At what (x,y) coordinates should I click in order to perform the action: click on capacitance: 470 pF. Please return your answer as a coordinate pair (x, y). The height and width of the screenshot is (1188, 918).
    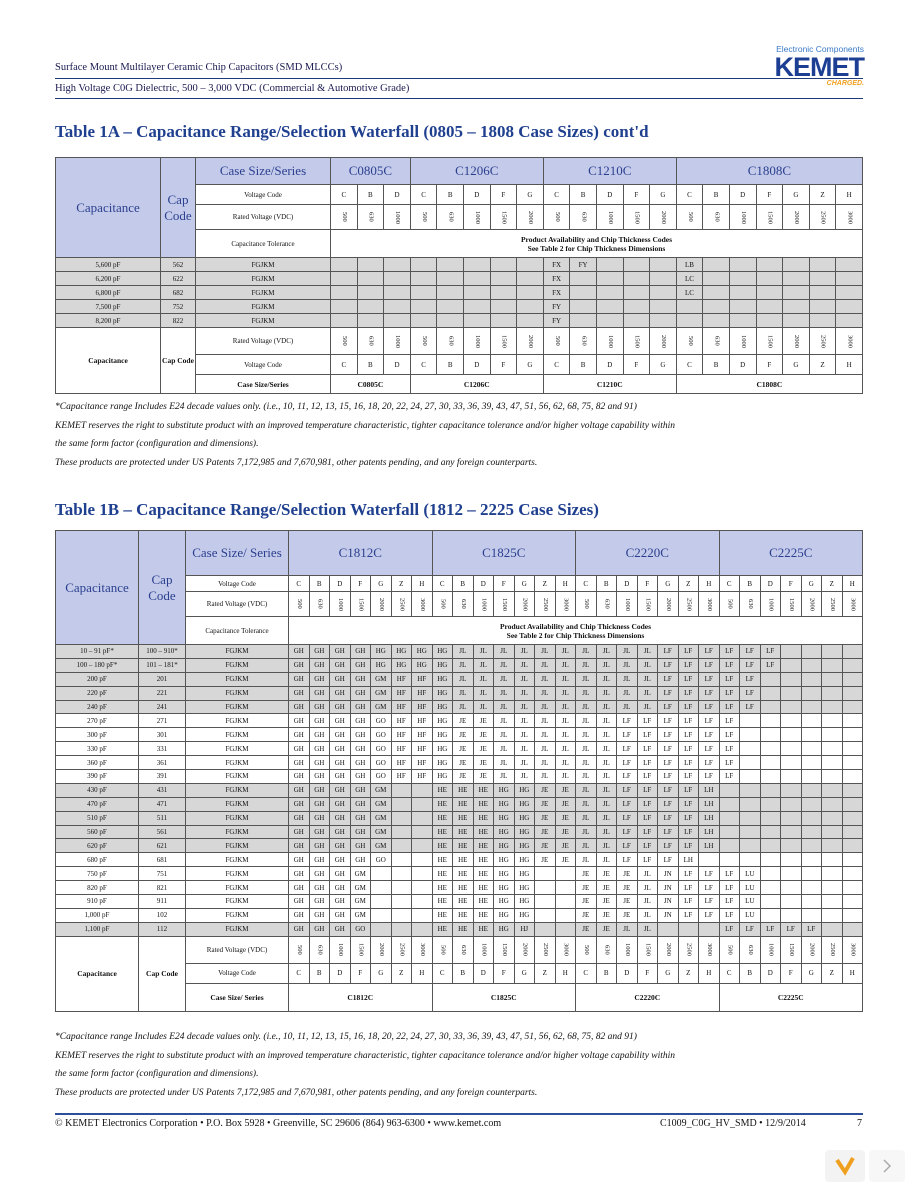
    Looking at the image, I should click on (97, 804).